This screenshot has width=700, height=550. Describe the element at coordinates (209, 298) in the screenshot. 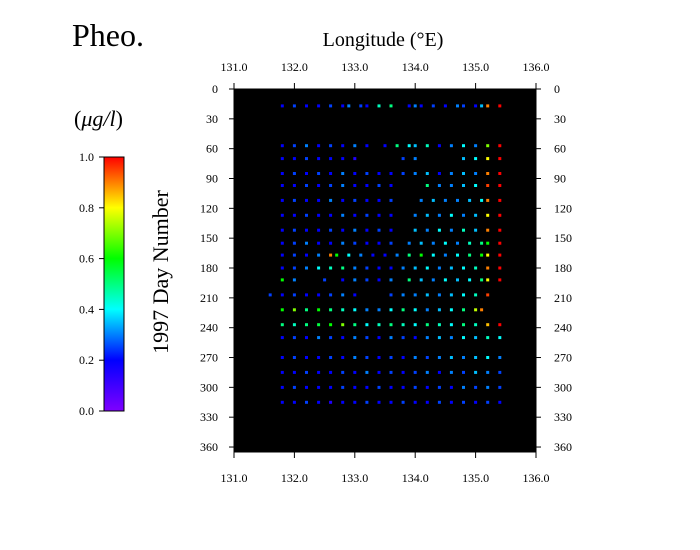

I see `y-tick-label: 210` at that location.